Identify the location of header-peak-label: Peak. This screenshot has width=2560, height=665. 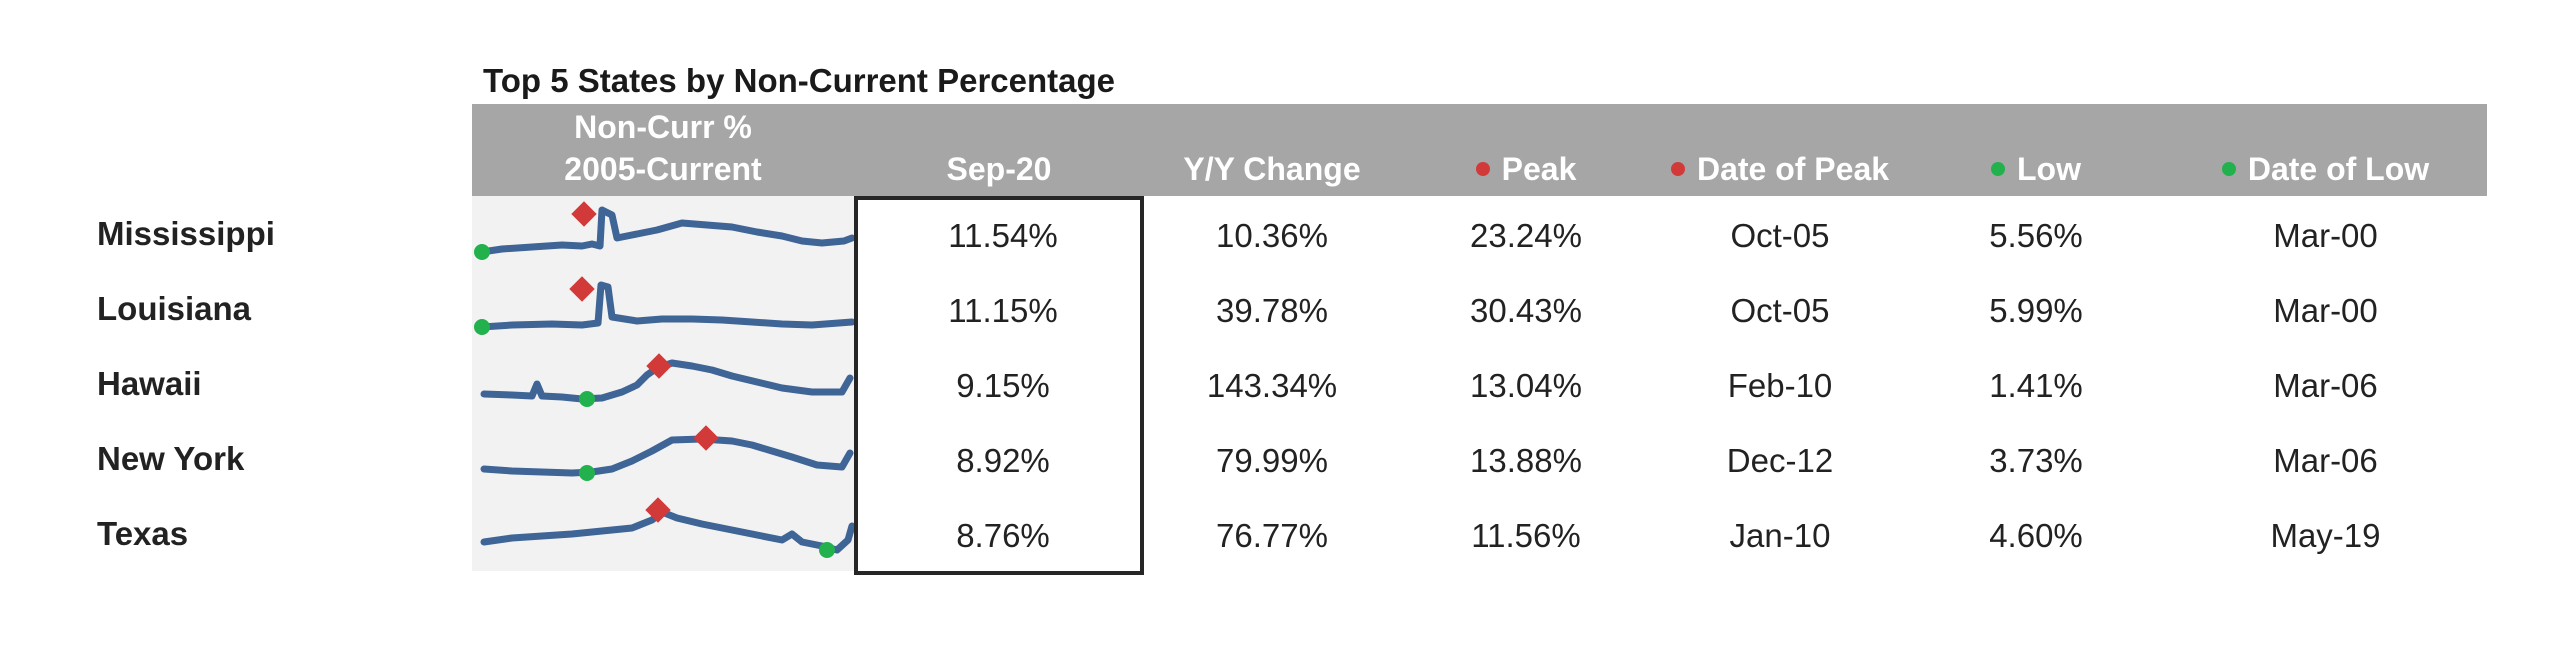
(1539, 169).